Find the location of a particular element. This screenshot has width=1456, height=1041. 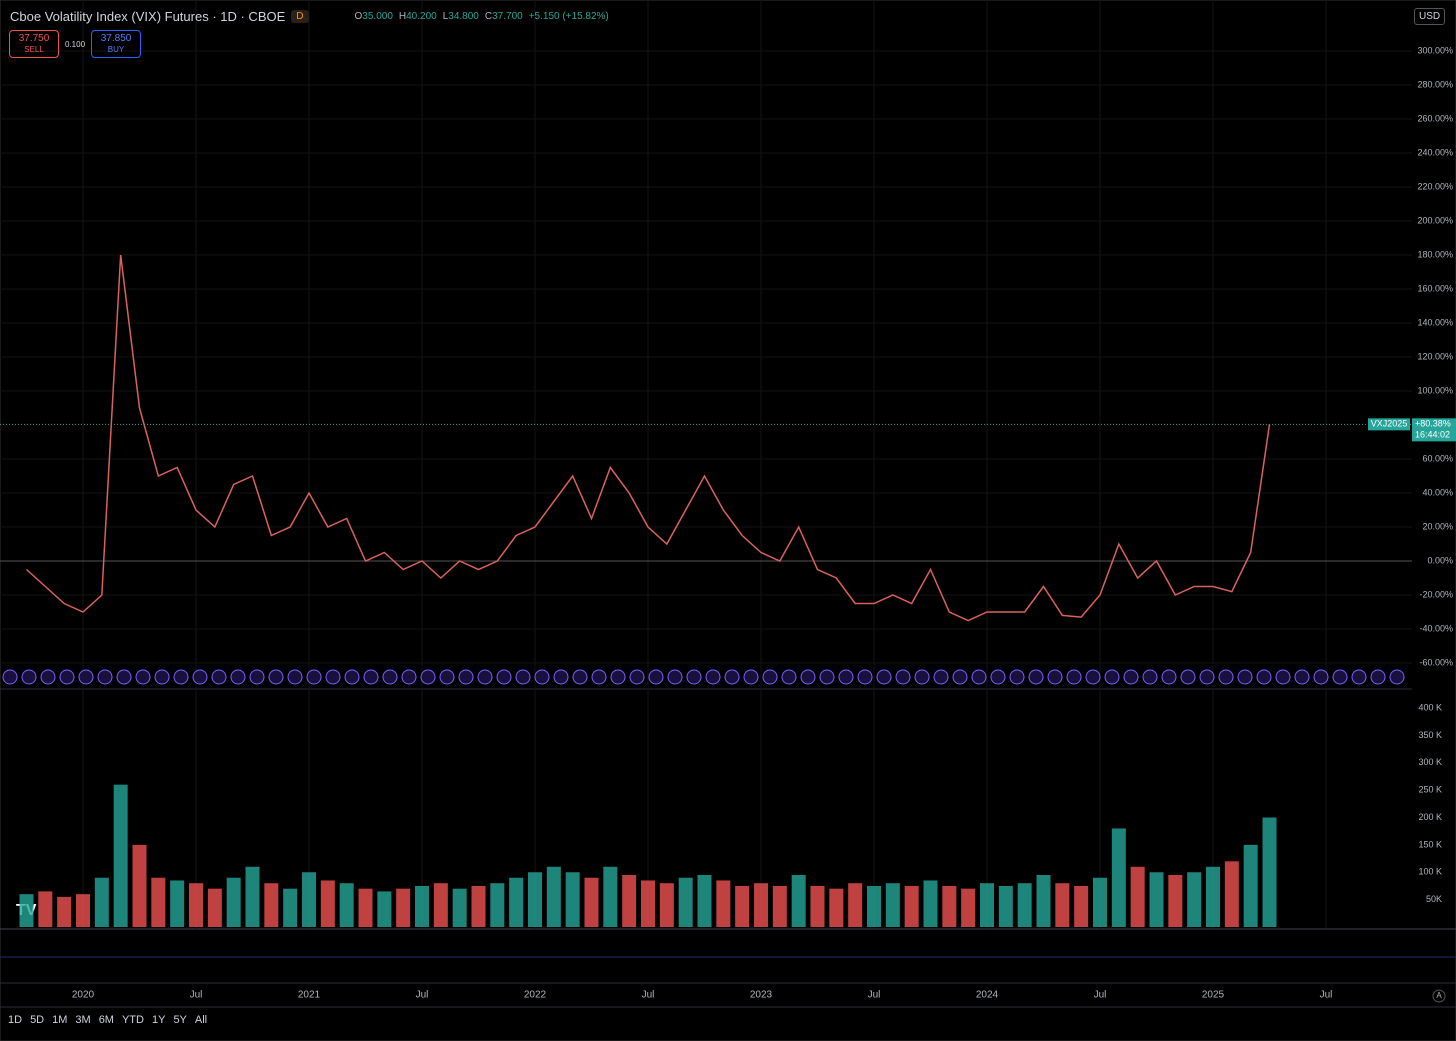

range-button: 1Y is located at coordinates (158, 1020).